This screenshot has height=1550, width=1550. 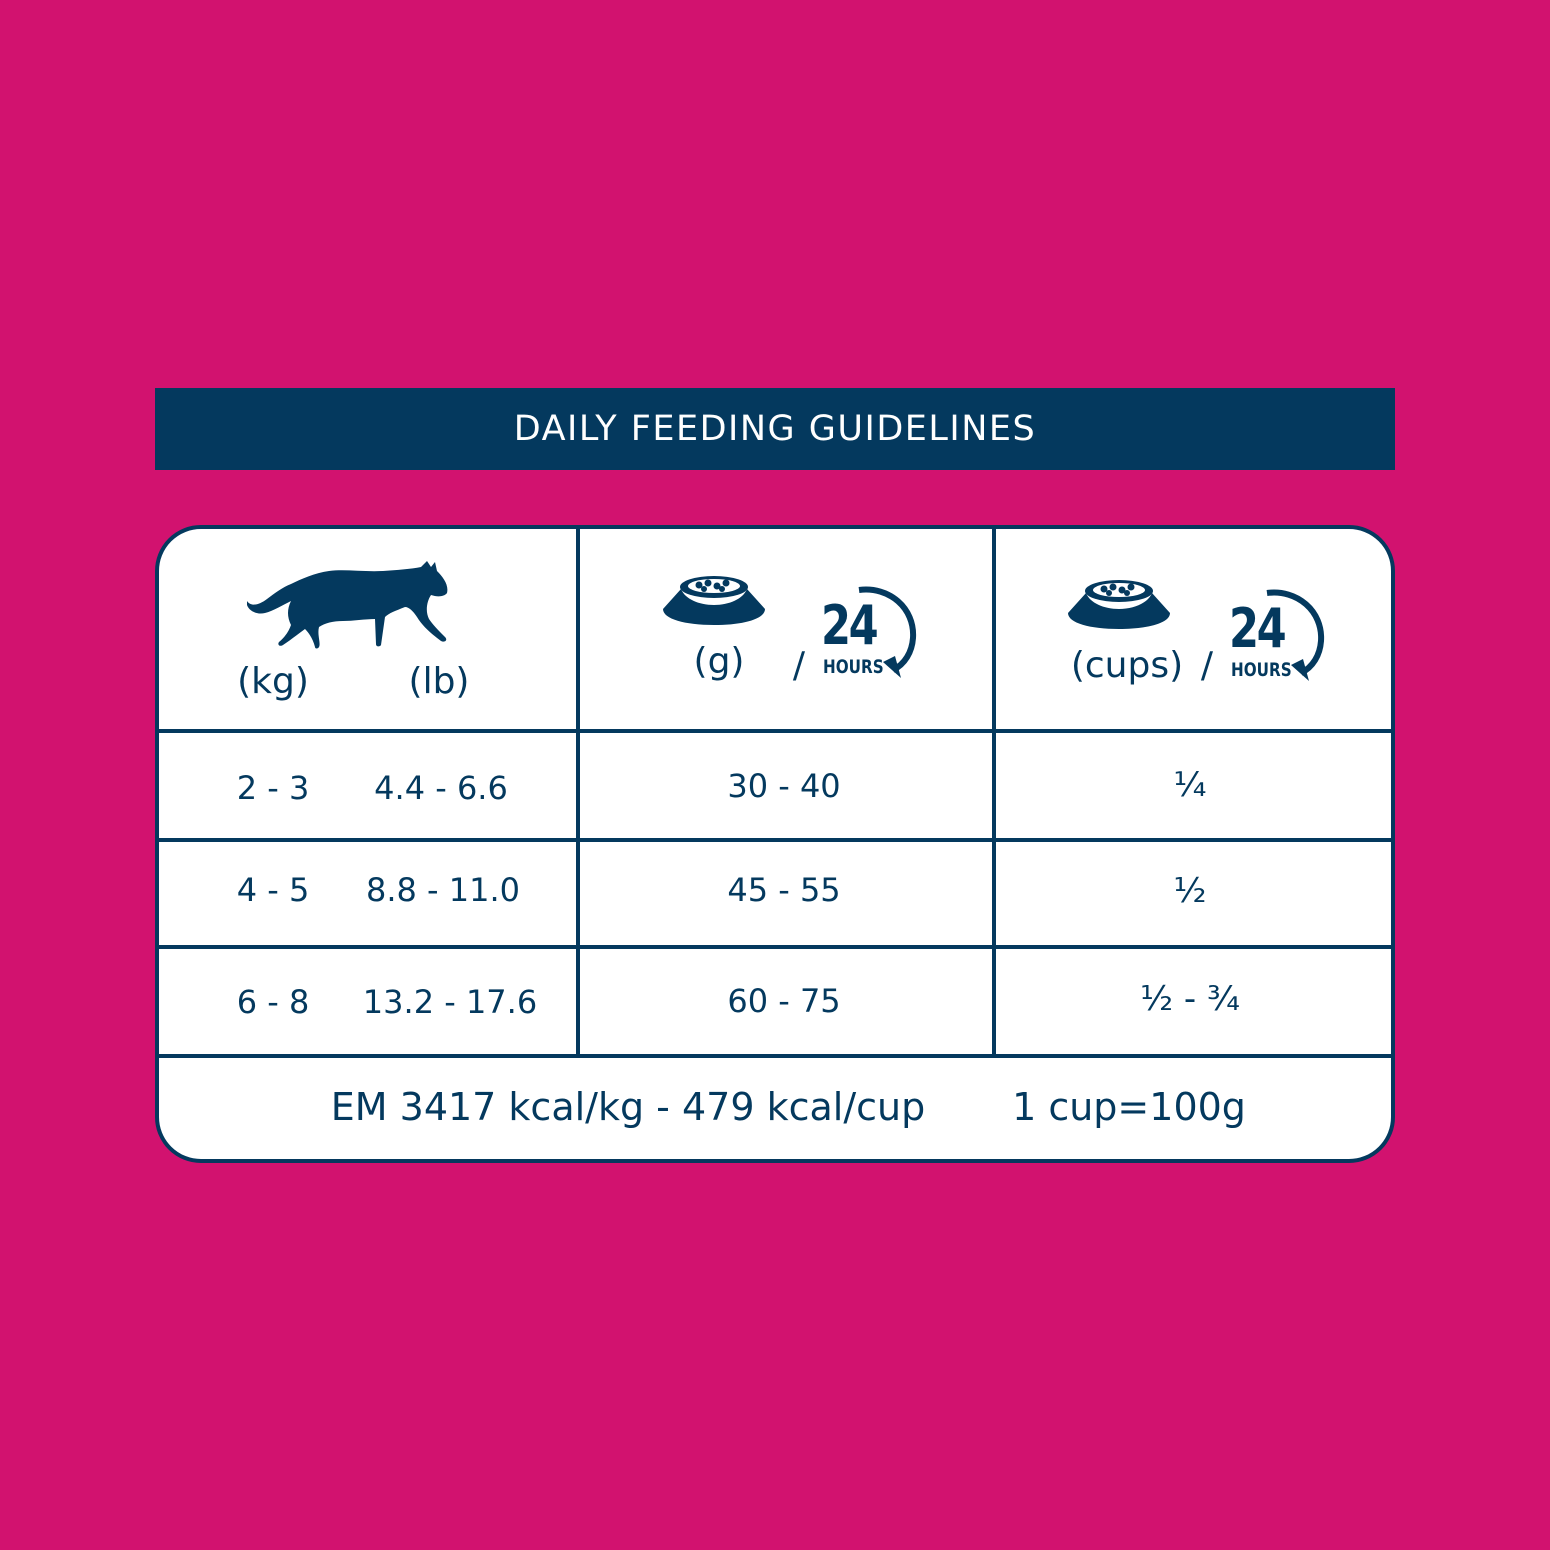 What do you see at coordinates (1129, 1107) in the screenshot?
I see `cup-conversion: 1 cup=100g` at bounding box center [1129, 1107].